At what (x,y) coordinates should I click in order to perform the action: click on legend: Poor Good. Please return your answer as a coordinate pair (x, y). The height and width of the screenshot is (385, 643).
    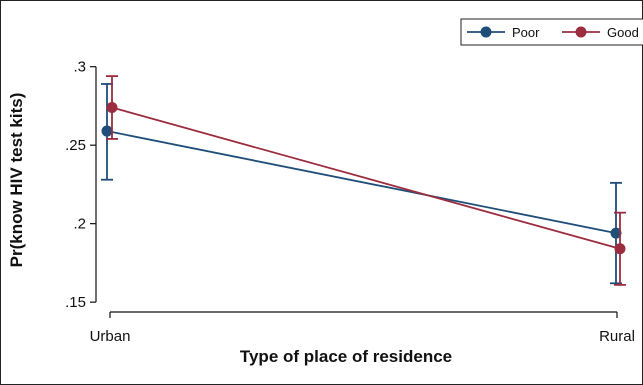
    Looking at the image, I should click on (551, 32).